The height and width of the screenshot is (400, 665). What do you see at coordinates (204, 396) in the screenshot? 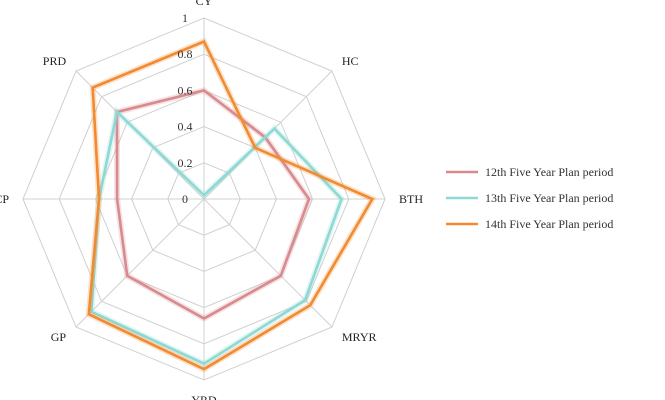
I see `axis-label-yrd: YRD` at bounding box center [204, 396].